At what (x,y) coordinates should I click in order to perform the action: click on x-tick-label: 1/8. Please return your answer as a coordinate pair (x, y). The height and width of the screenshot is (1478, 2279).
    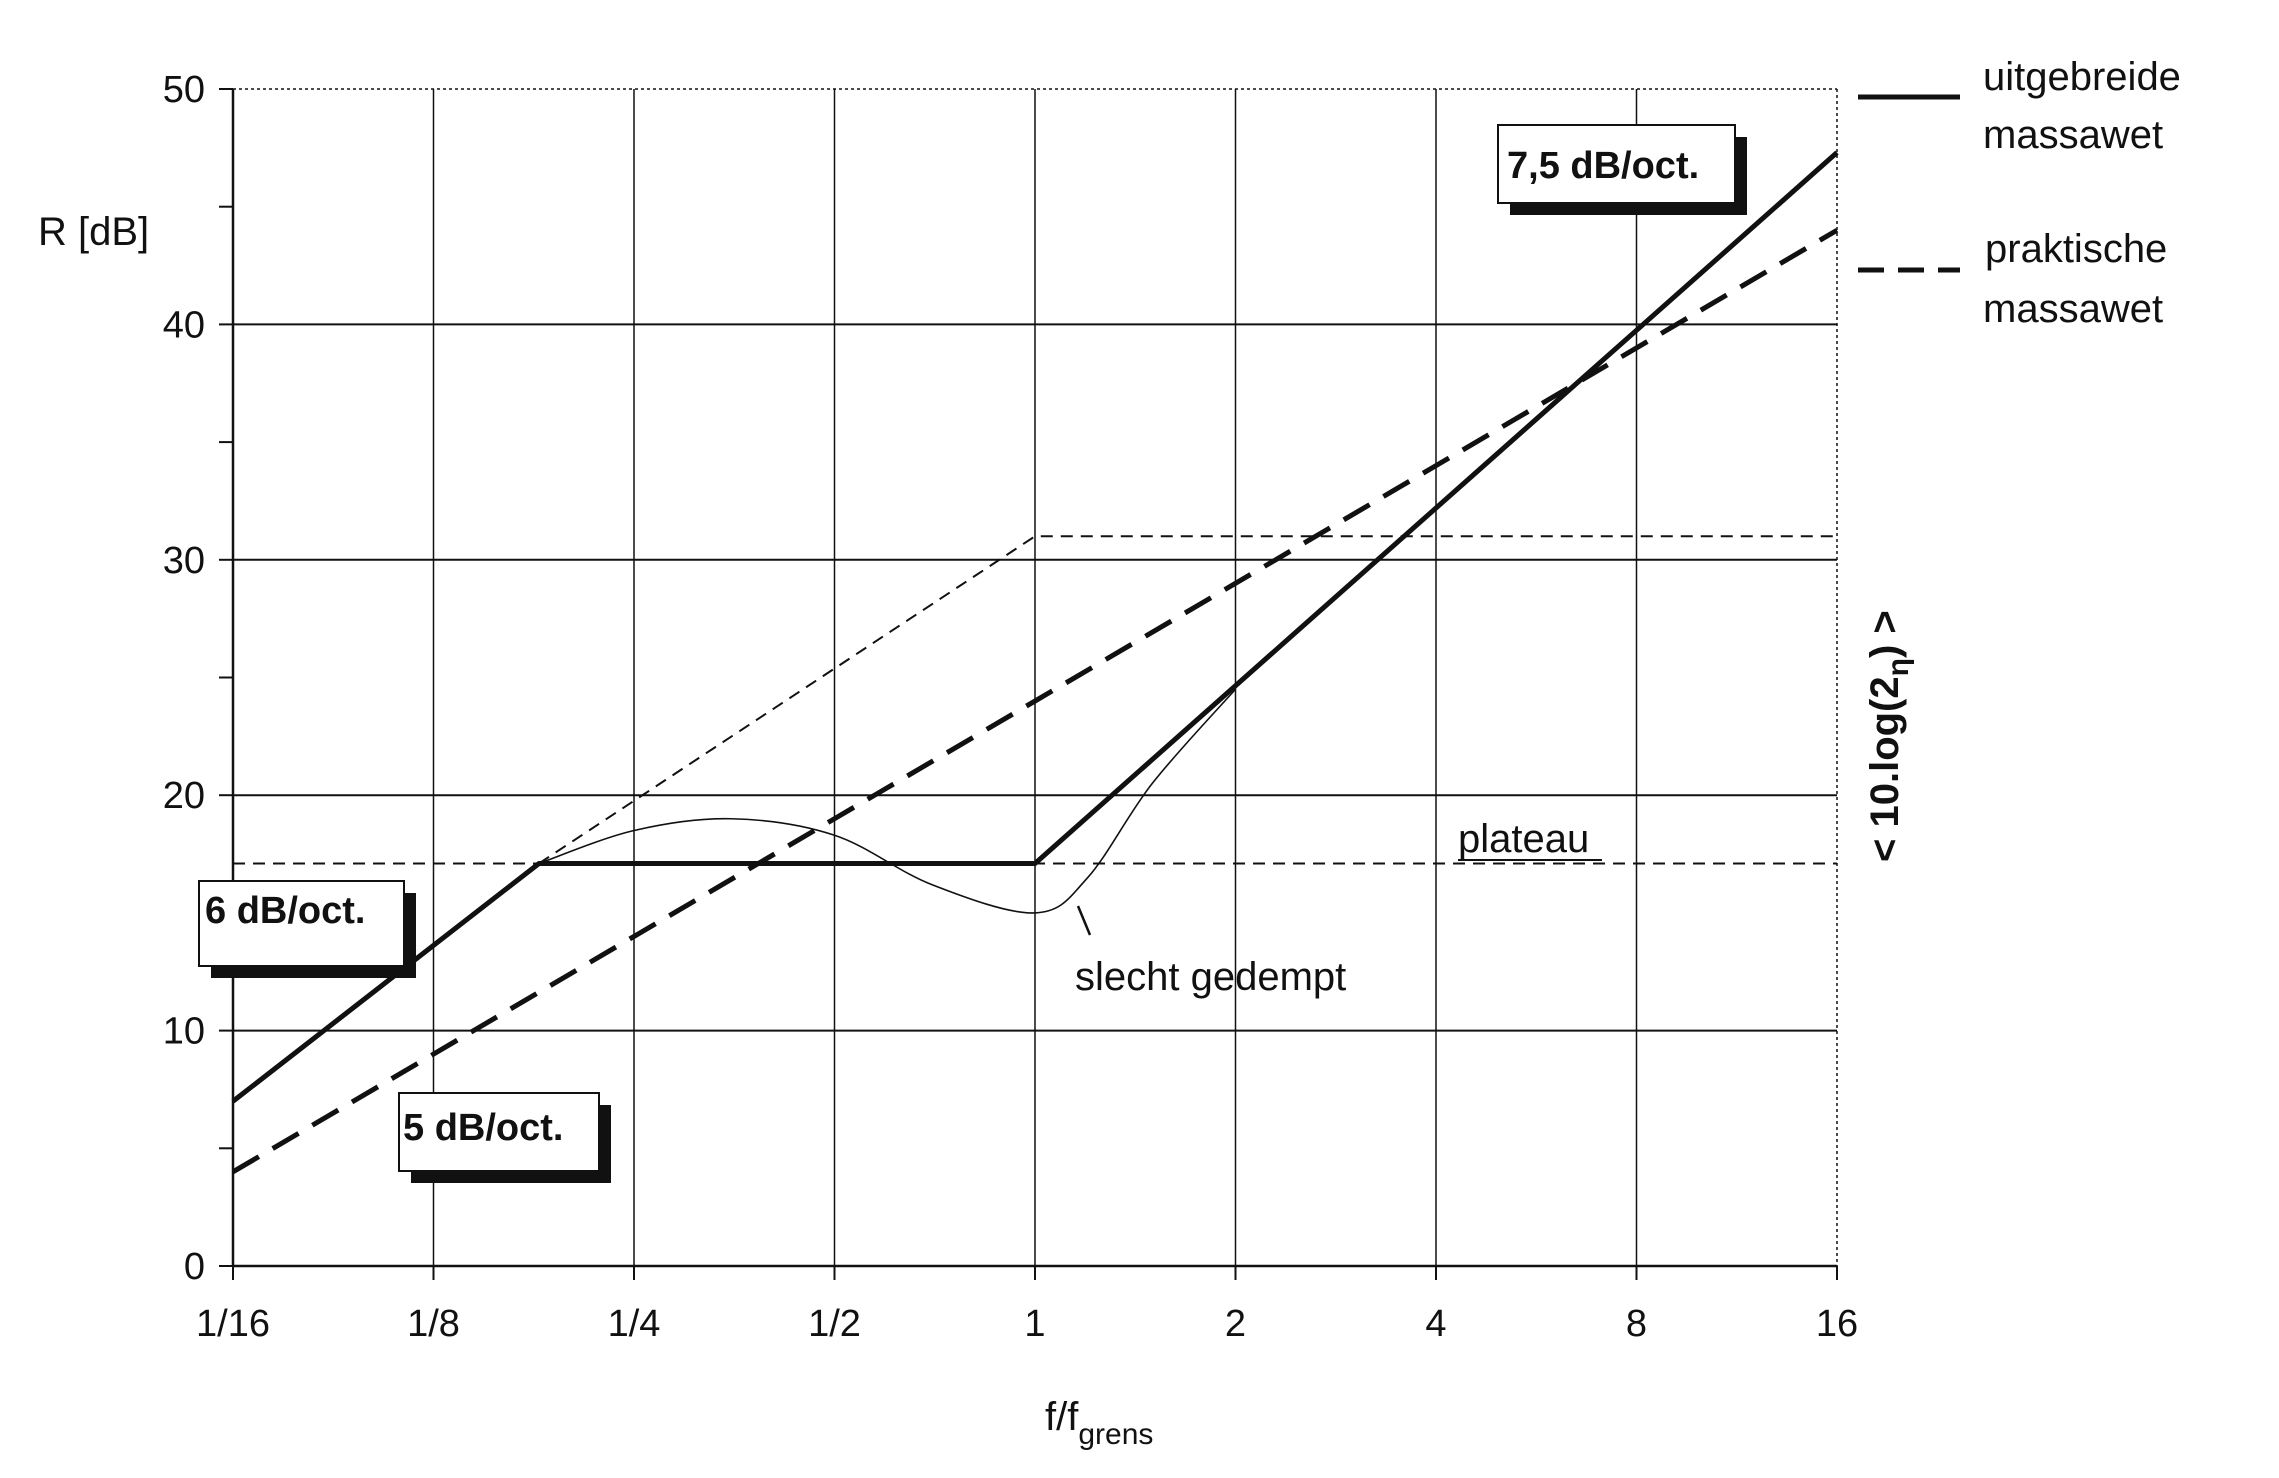
    Looking at the image, I should click on (433, 1324).